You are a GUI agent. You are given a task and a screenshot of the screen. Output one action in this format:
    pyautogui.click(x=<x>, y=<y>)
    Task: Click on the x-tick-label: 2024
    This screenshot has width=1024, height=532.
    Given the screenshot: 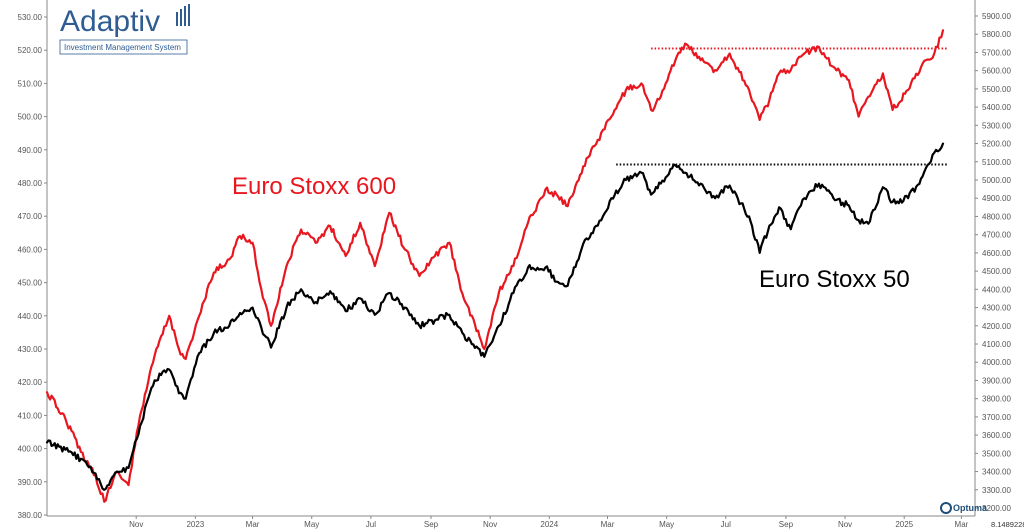 What is the action you would take?
    pyautogui.click(x=549, y=524)
    